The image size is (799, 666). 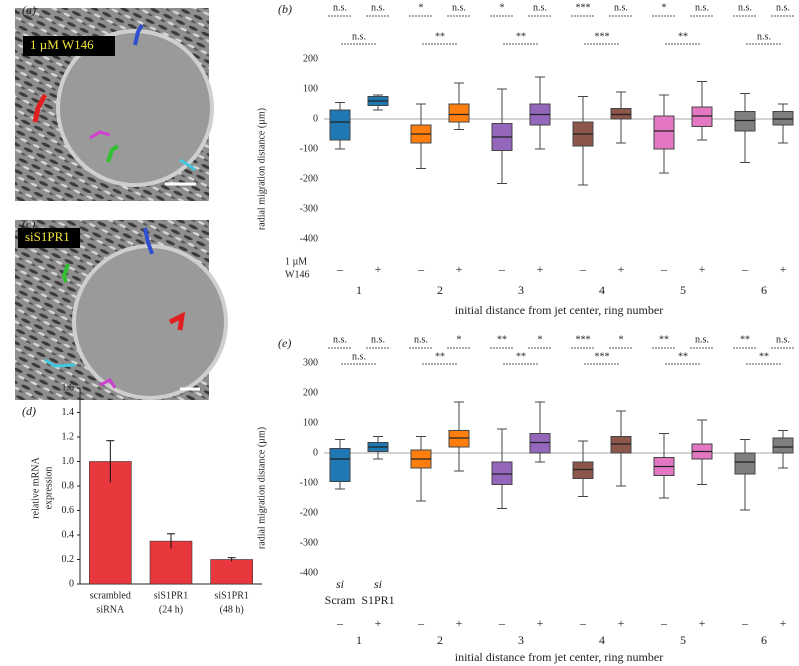 What do you see at coordinates (232, 609) in the screenshot?
I see `x-tick-label: (48 h)` at bounding box center [232, 609].